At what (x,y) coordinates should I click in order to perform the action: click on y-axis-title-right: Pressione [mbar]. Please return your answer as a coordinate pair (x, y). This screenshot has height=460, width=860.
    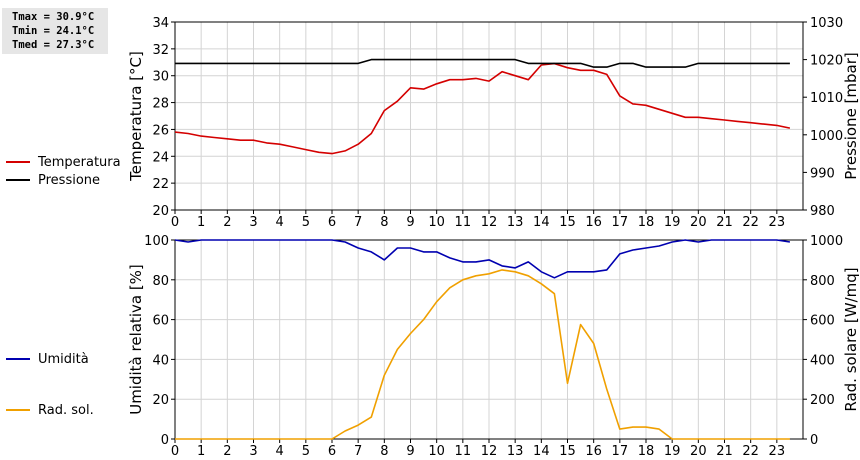
    Looking at the image, I should click on (851, 116).